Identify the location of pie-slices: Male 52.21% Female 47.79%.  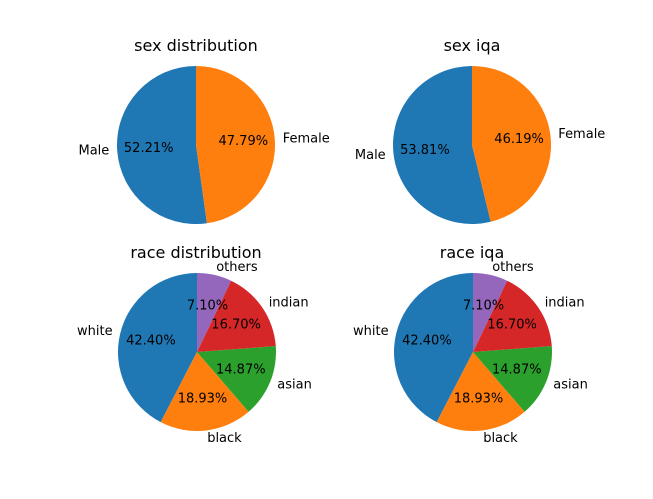
(204, 145).